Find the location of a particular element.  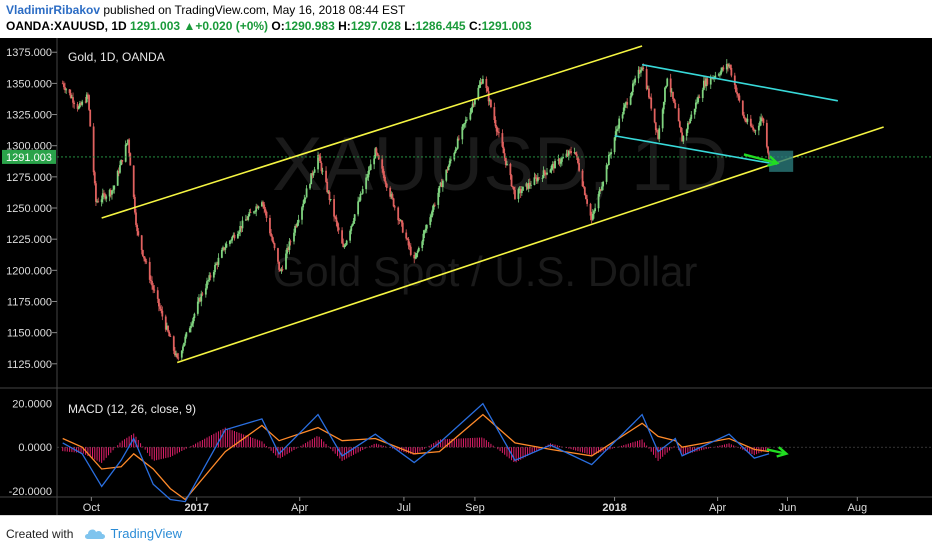

tradingview-logo: TradingView is located at coordinates (133, 534).